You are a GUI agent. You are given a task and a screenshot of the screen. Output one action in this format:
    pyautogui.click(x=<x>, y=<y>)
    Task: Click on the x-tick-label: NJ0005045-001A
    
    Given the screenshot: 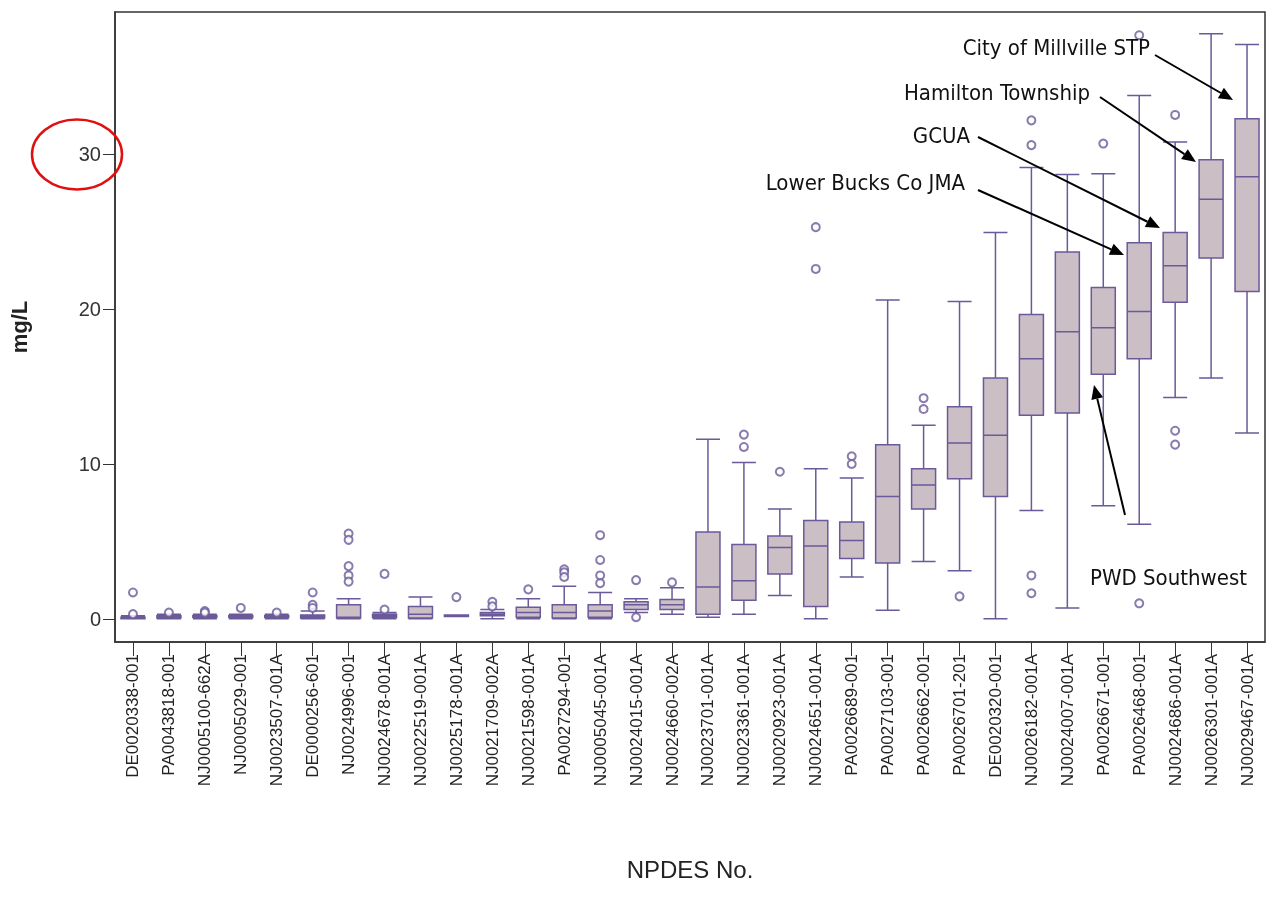 What is the action you would take?
    pyautogui.click(x=600, y=720)
    